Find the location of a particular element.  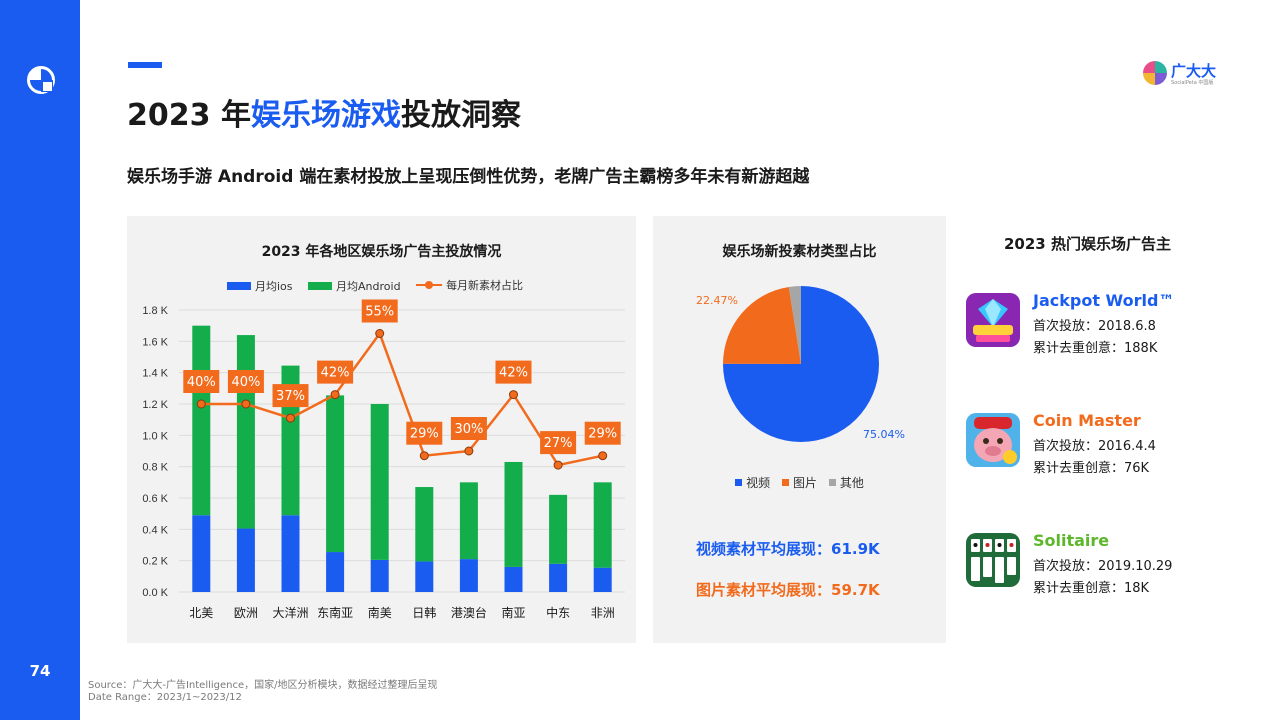

page-number: 74 is located at coordinates (40, 671).